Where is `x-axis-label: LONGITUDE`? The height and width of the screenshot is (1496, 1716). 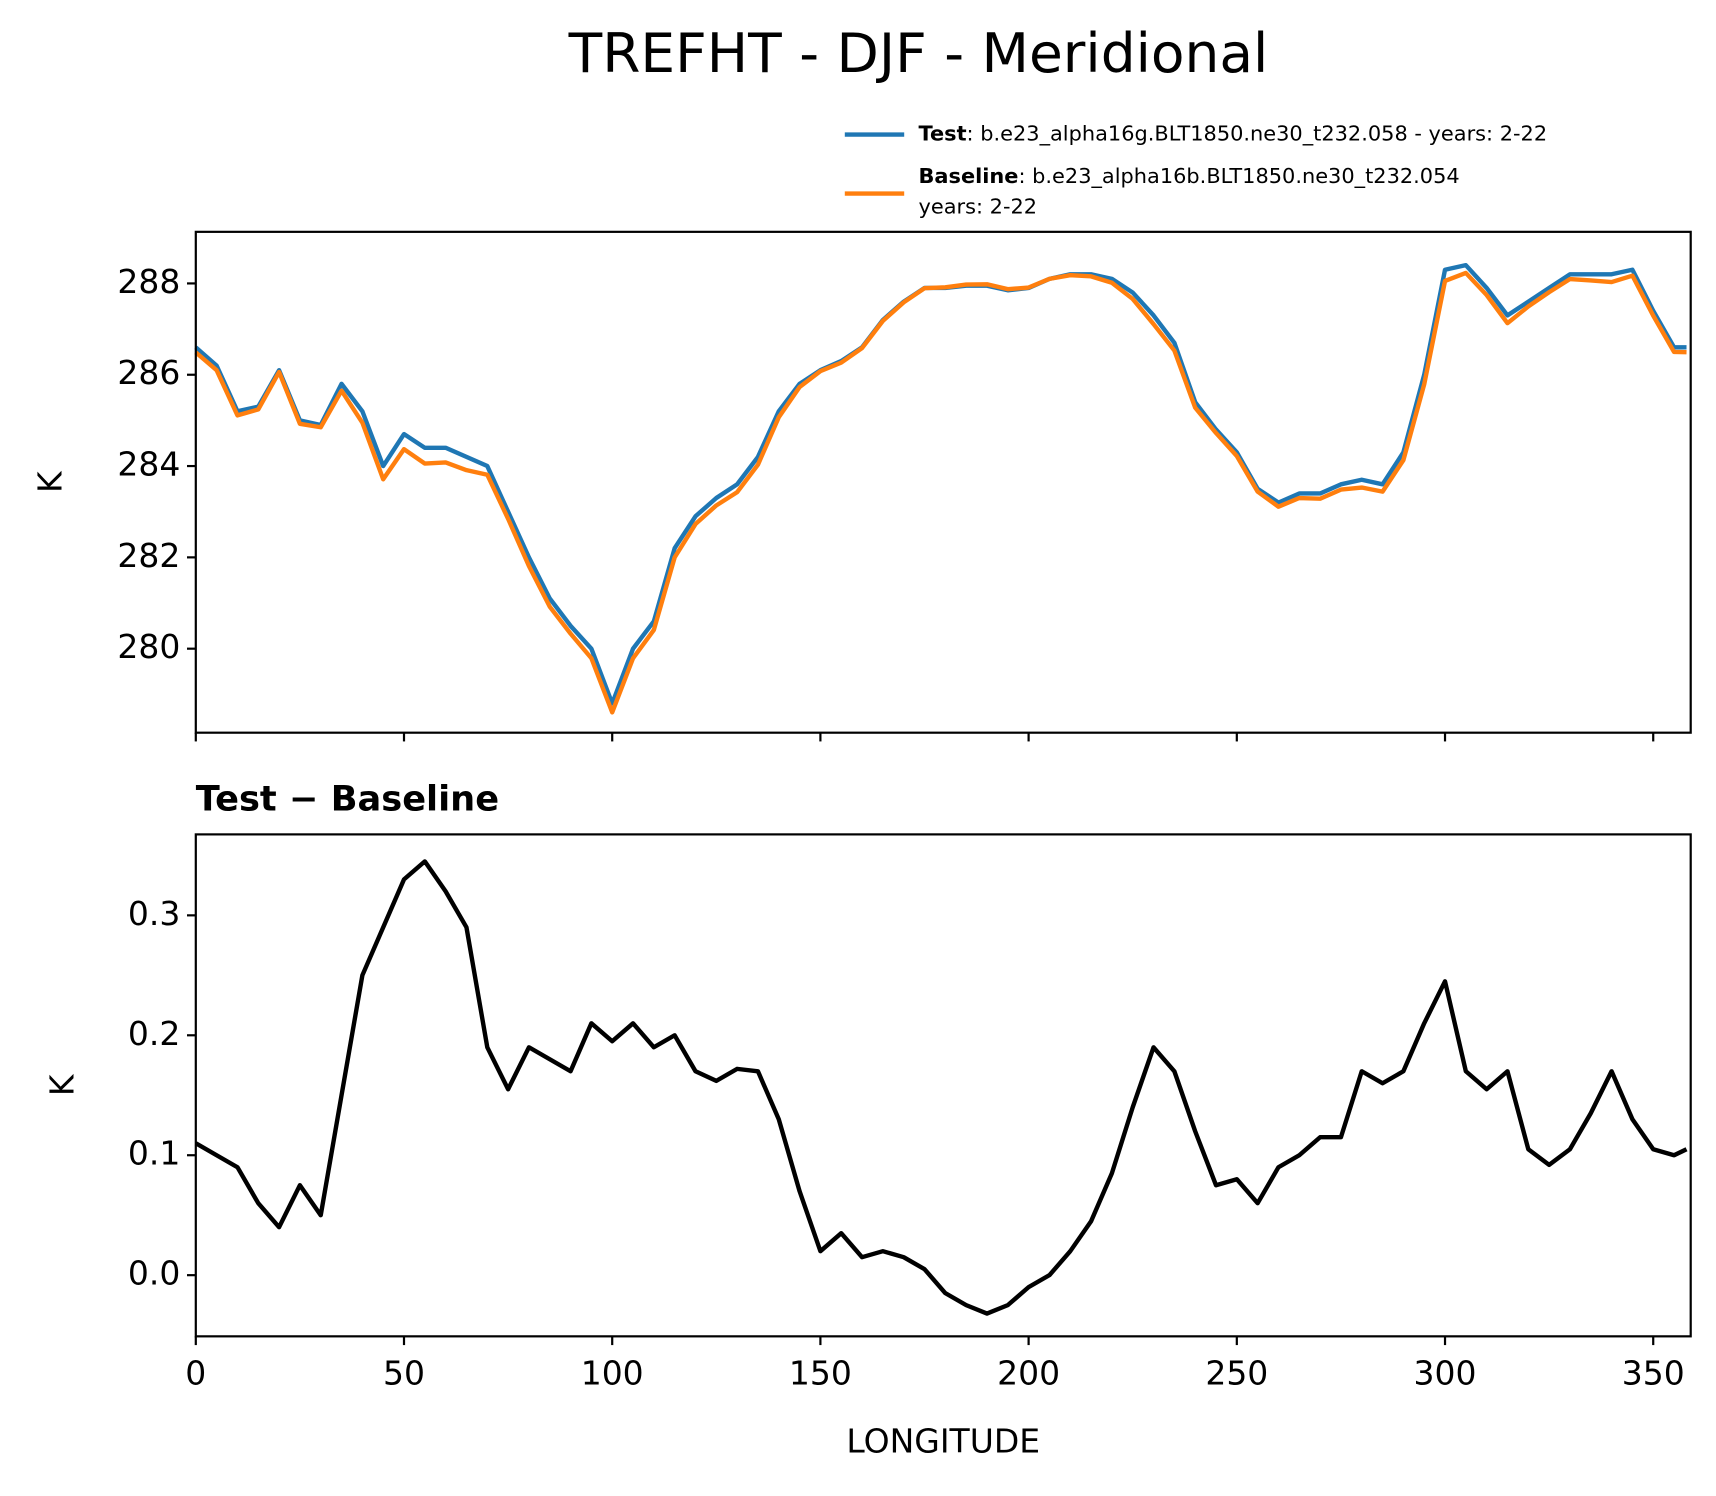
x-axis-label: LONGITUDE is located at coordinates (943, 1440).